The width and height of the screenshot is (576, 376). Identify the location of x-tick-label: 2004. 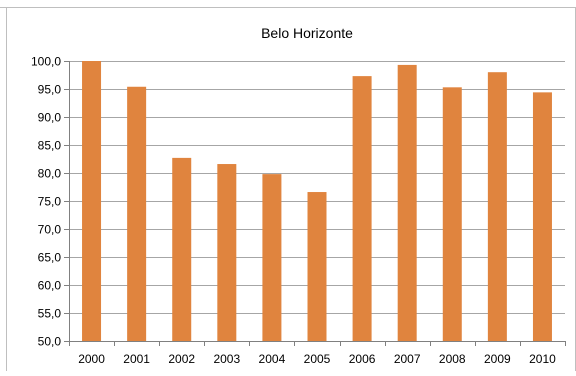
(272, 359).